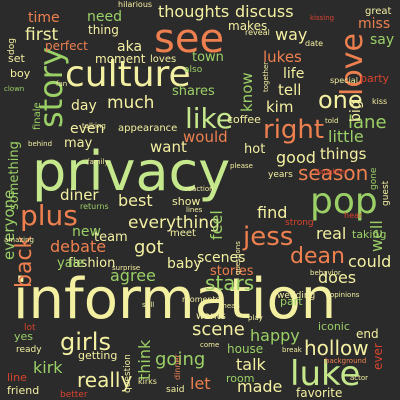  I want to click on word-amazing: amazing, so click(19, 240).